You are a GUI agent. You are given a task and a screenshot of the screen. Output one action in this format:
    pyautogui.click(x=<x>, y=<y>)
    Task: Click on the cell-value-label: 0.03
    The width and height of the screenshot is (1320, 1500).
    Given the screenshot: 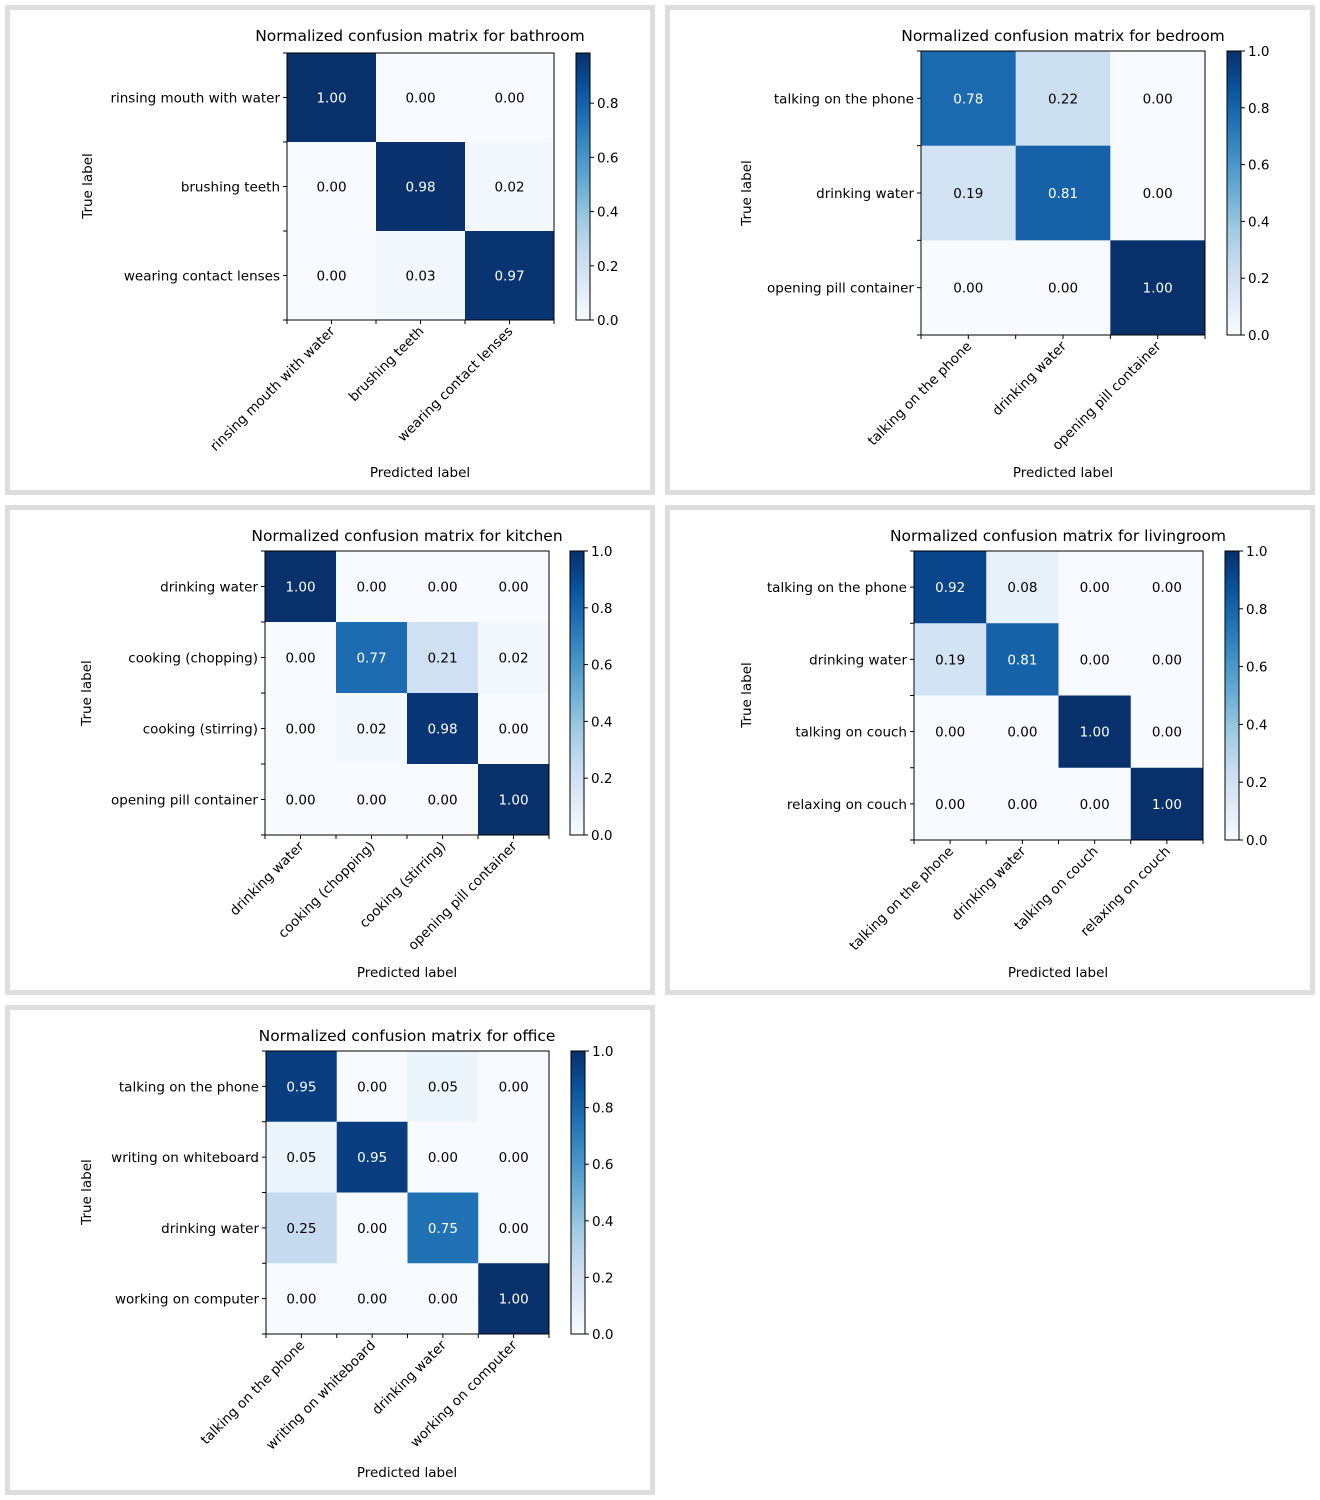 What is the action you would take?
    pyautogui.click(x=420, y=277)
    